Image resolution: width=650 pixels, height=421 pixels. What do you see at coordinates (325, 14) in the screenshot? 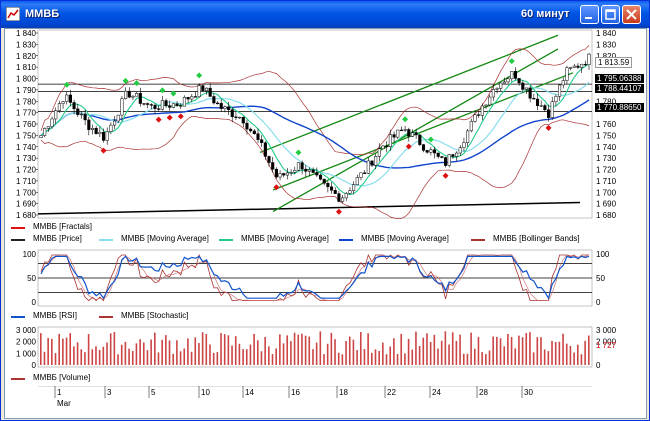
I see `title-bar: ММВБ 60 минут` at bounding box center [325, 14].